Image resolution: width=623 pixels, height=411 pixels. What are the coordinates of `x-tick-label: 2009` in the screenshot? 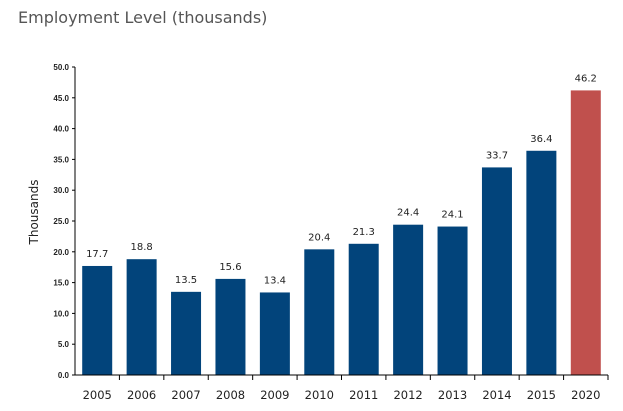 It's located at (274, 395).